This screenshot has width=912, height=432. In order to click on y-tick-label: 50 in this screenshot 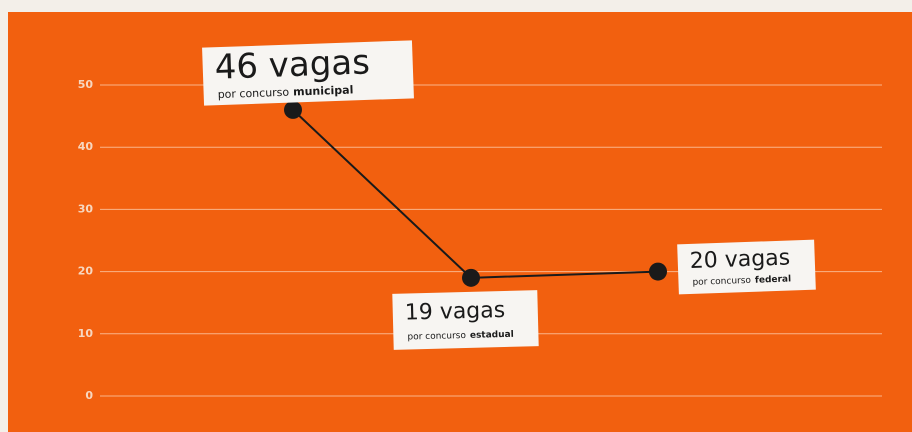, I will do `click(86, 84)`.